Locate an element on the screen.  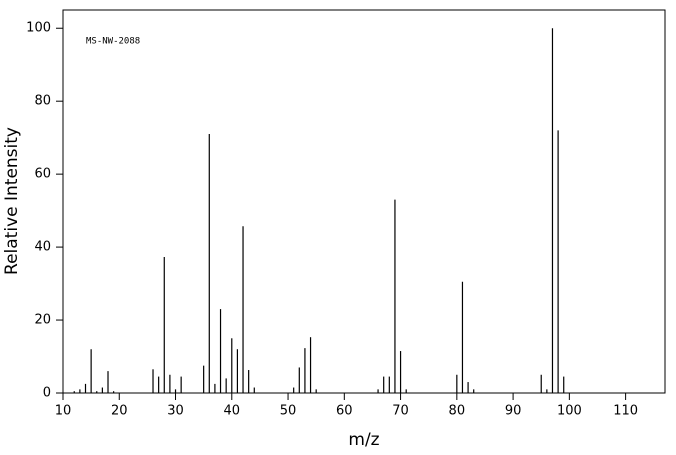
x-tick-label: 70 is located at coordinates (400, 411).